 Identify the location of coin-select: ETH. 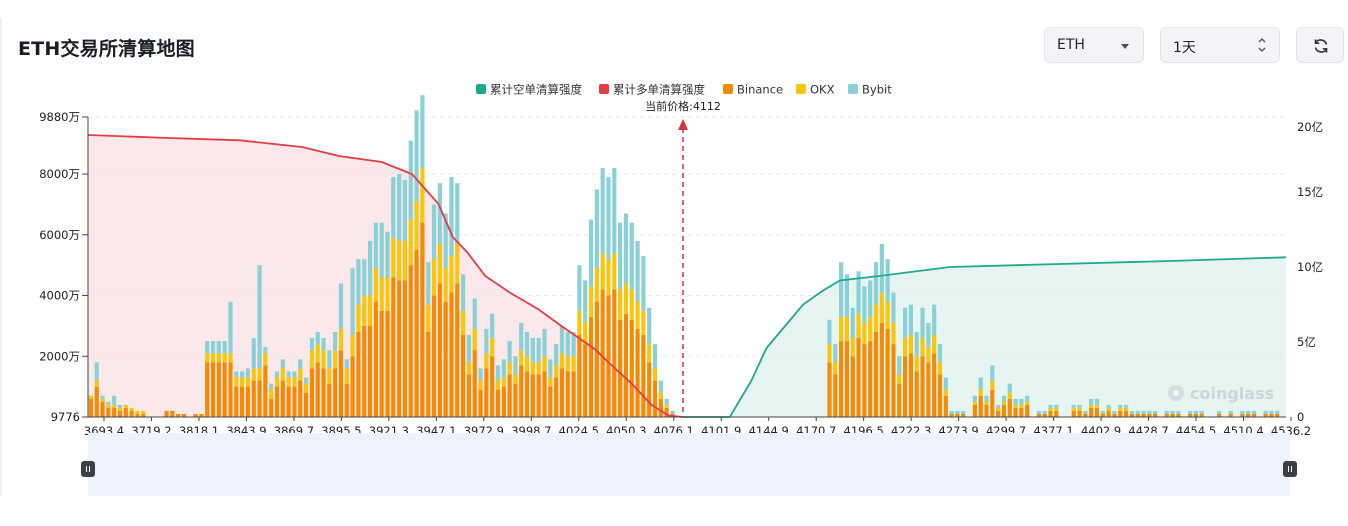
(1094, 45).